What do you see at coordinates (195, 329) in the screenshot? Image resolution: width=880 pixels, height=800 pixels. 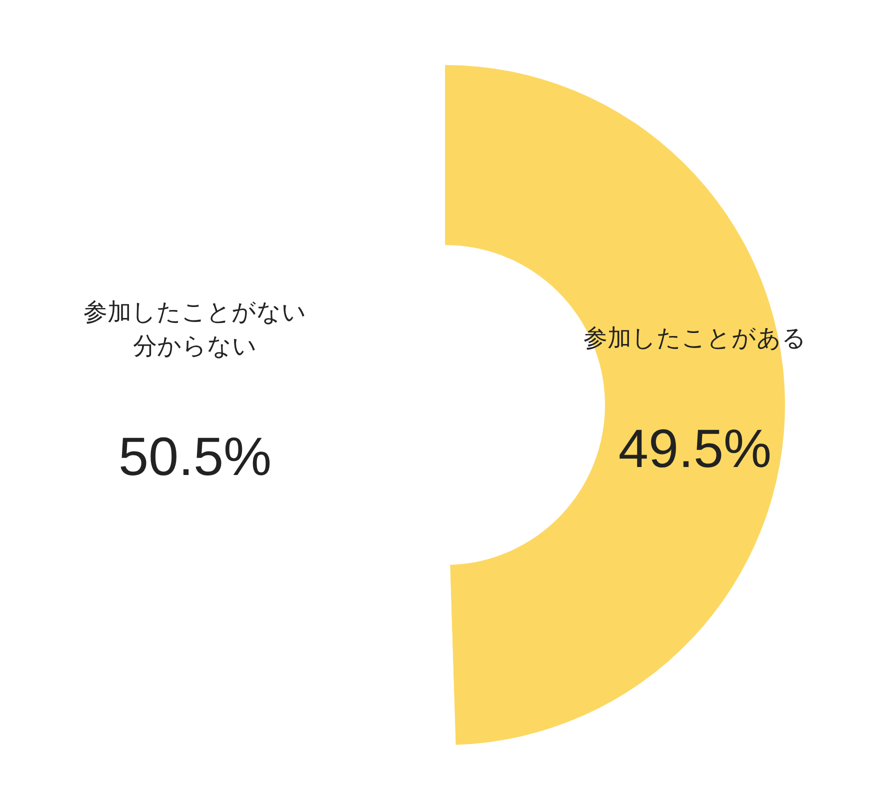 I see `slice-label: 参加したことがない分からない` at bounding box center [195, 329].